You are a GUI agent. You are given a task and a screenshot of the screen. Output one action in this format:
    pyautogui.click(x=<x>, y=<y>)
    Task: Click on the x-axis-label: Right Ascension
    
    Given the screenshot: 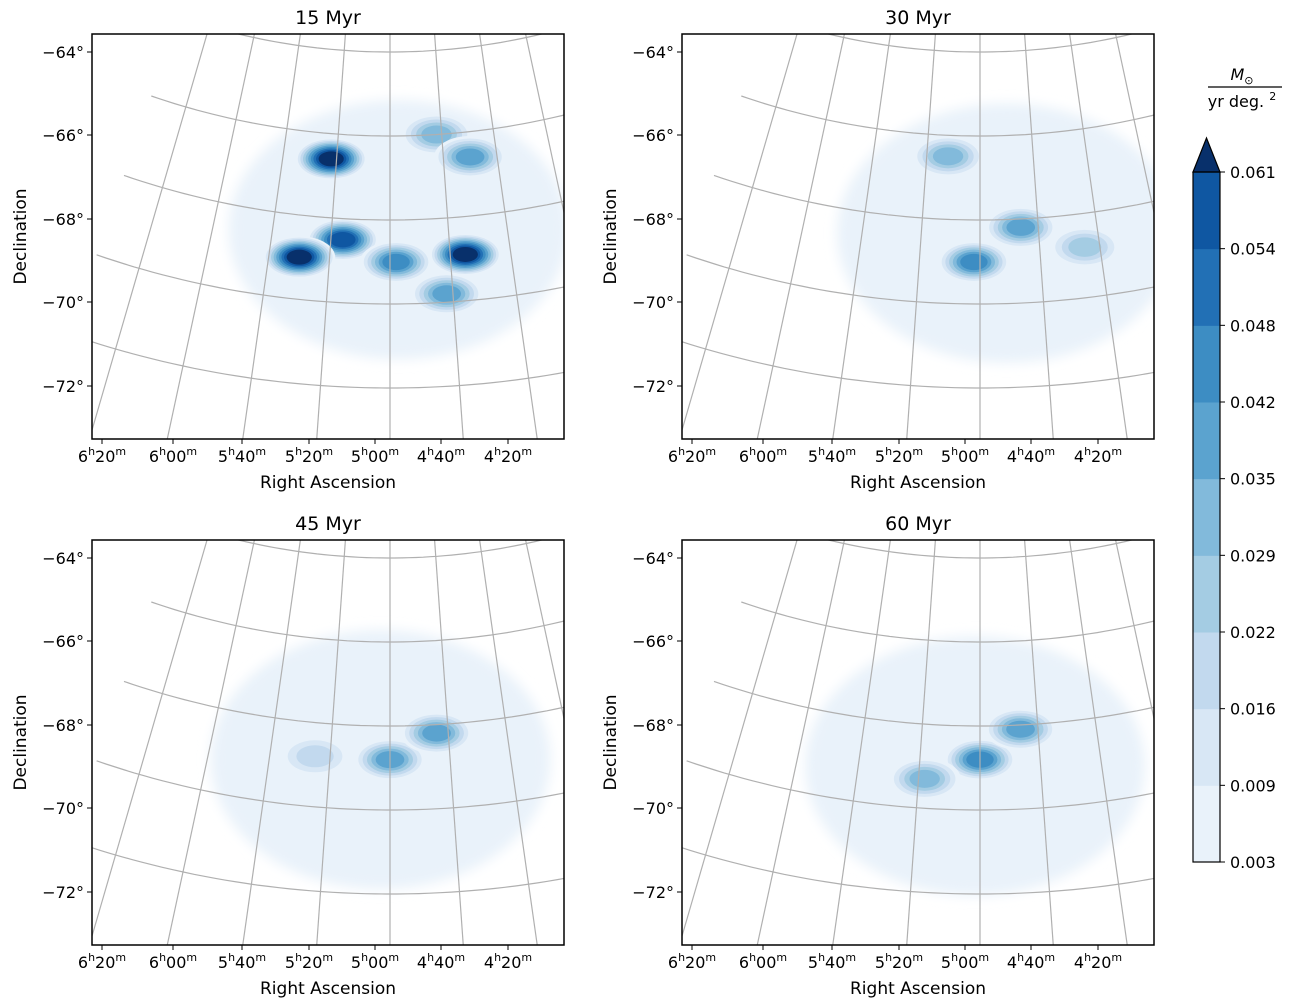 What is the action you would take?
    pyautogui.click(x=918, y=989)
    